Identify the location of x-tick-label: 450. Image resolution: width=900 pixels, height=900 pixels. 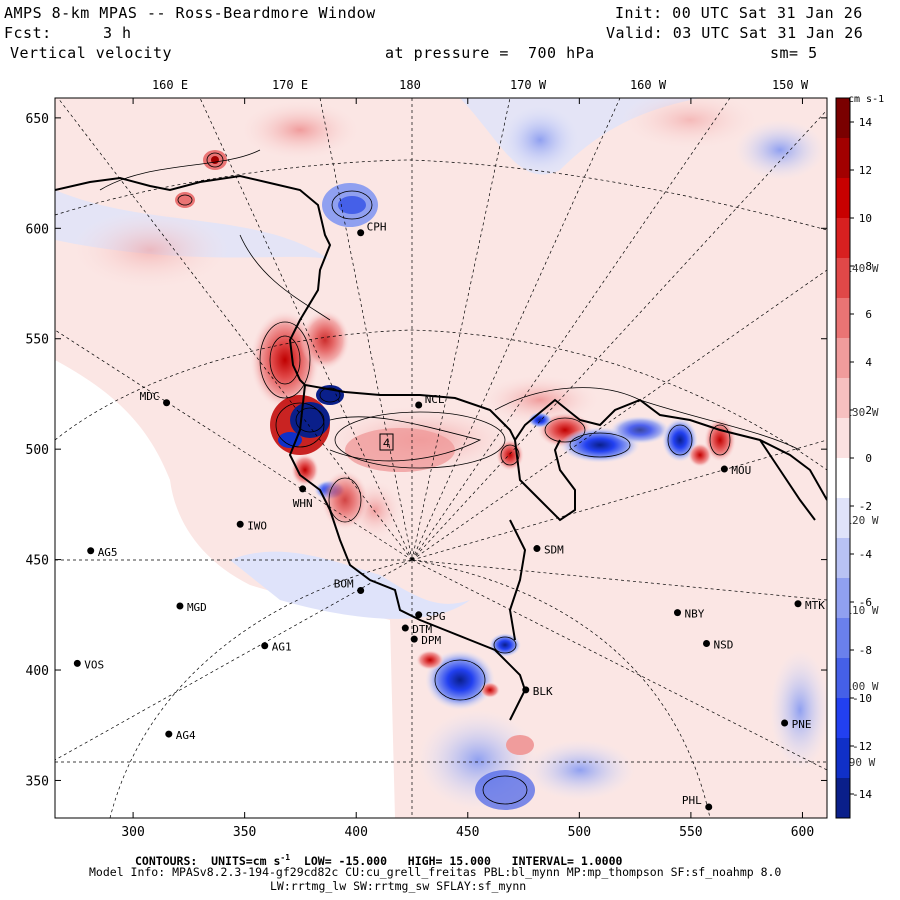
(467, 832).